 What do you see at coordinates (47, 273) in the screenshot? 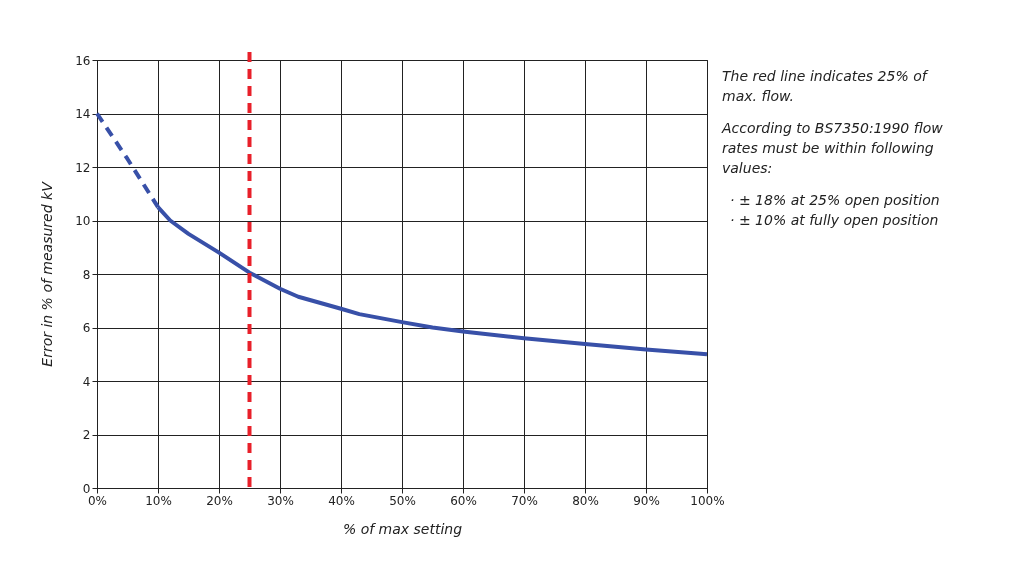
I see `y-axis-title: Error in % of measured kV` at bounding box center [47, 273].